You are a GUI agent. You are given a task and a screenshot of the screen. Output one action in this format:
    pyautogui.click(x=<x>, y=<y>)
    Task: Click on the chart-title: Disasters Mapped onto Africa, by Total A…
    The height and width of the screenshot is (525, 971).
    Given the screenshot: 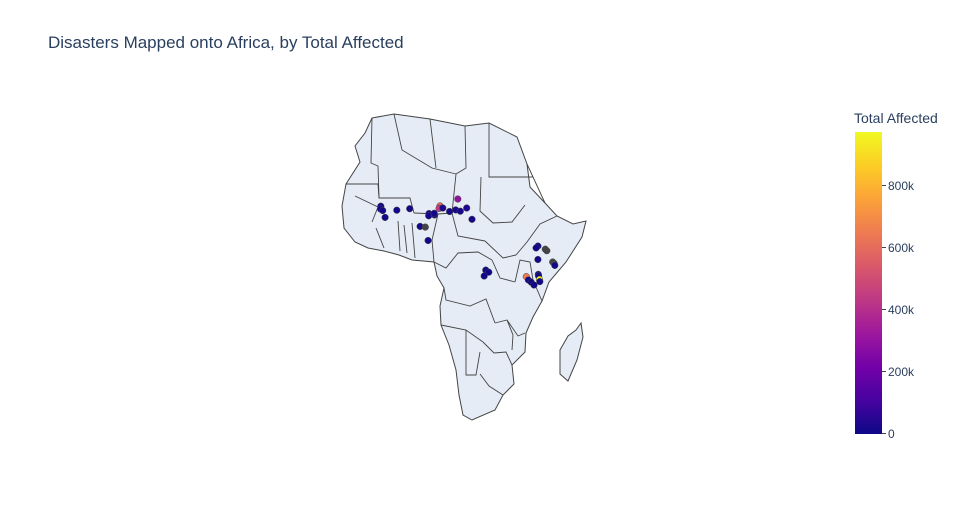 What is the action you would take?
    pyautogui.click(x=226, y=42)
    